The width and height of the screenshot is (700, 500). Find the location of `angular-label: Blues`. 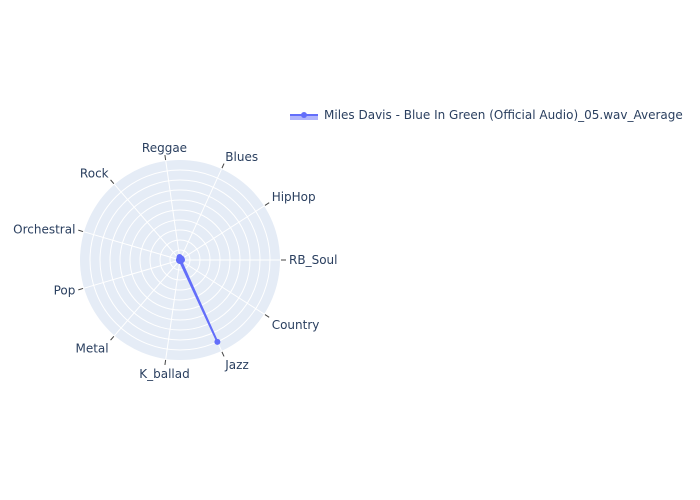

angular-label: Blues is located at coordinates (241, 157).